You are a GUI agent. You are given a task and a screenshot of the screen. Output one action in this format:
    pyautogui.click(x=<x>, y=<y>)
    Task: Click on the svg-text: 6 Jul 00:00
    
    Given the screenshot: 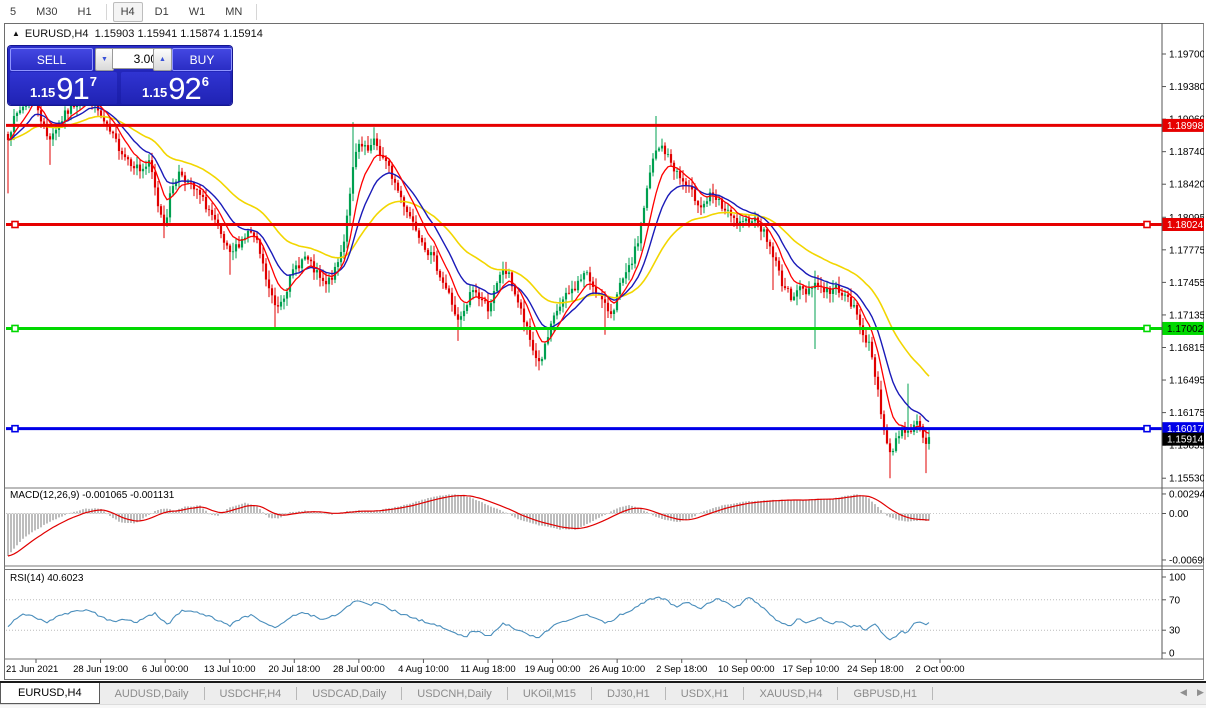 What is the action you would take?
    pyautogui.click(x=165, y=669)
    